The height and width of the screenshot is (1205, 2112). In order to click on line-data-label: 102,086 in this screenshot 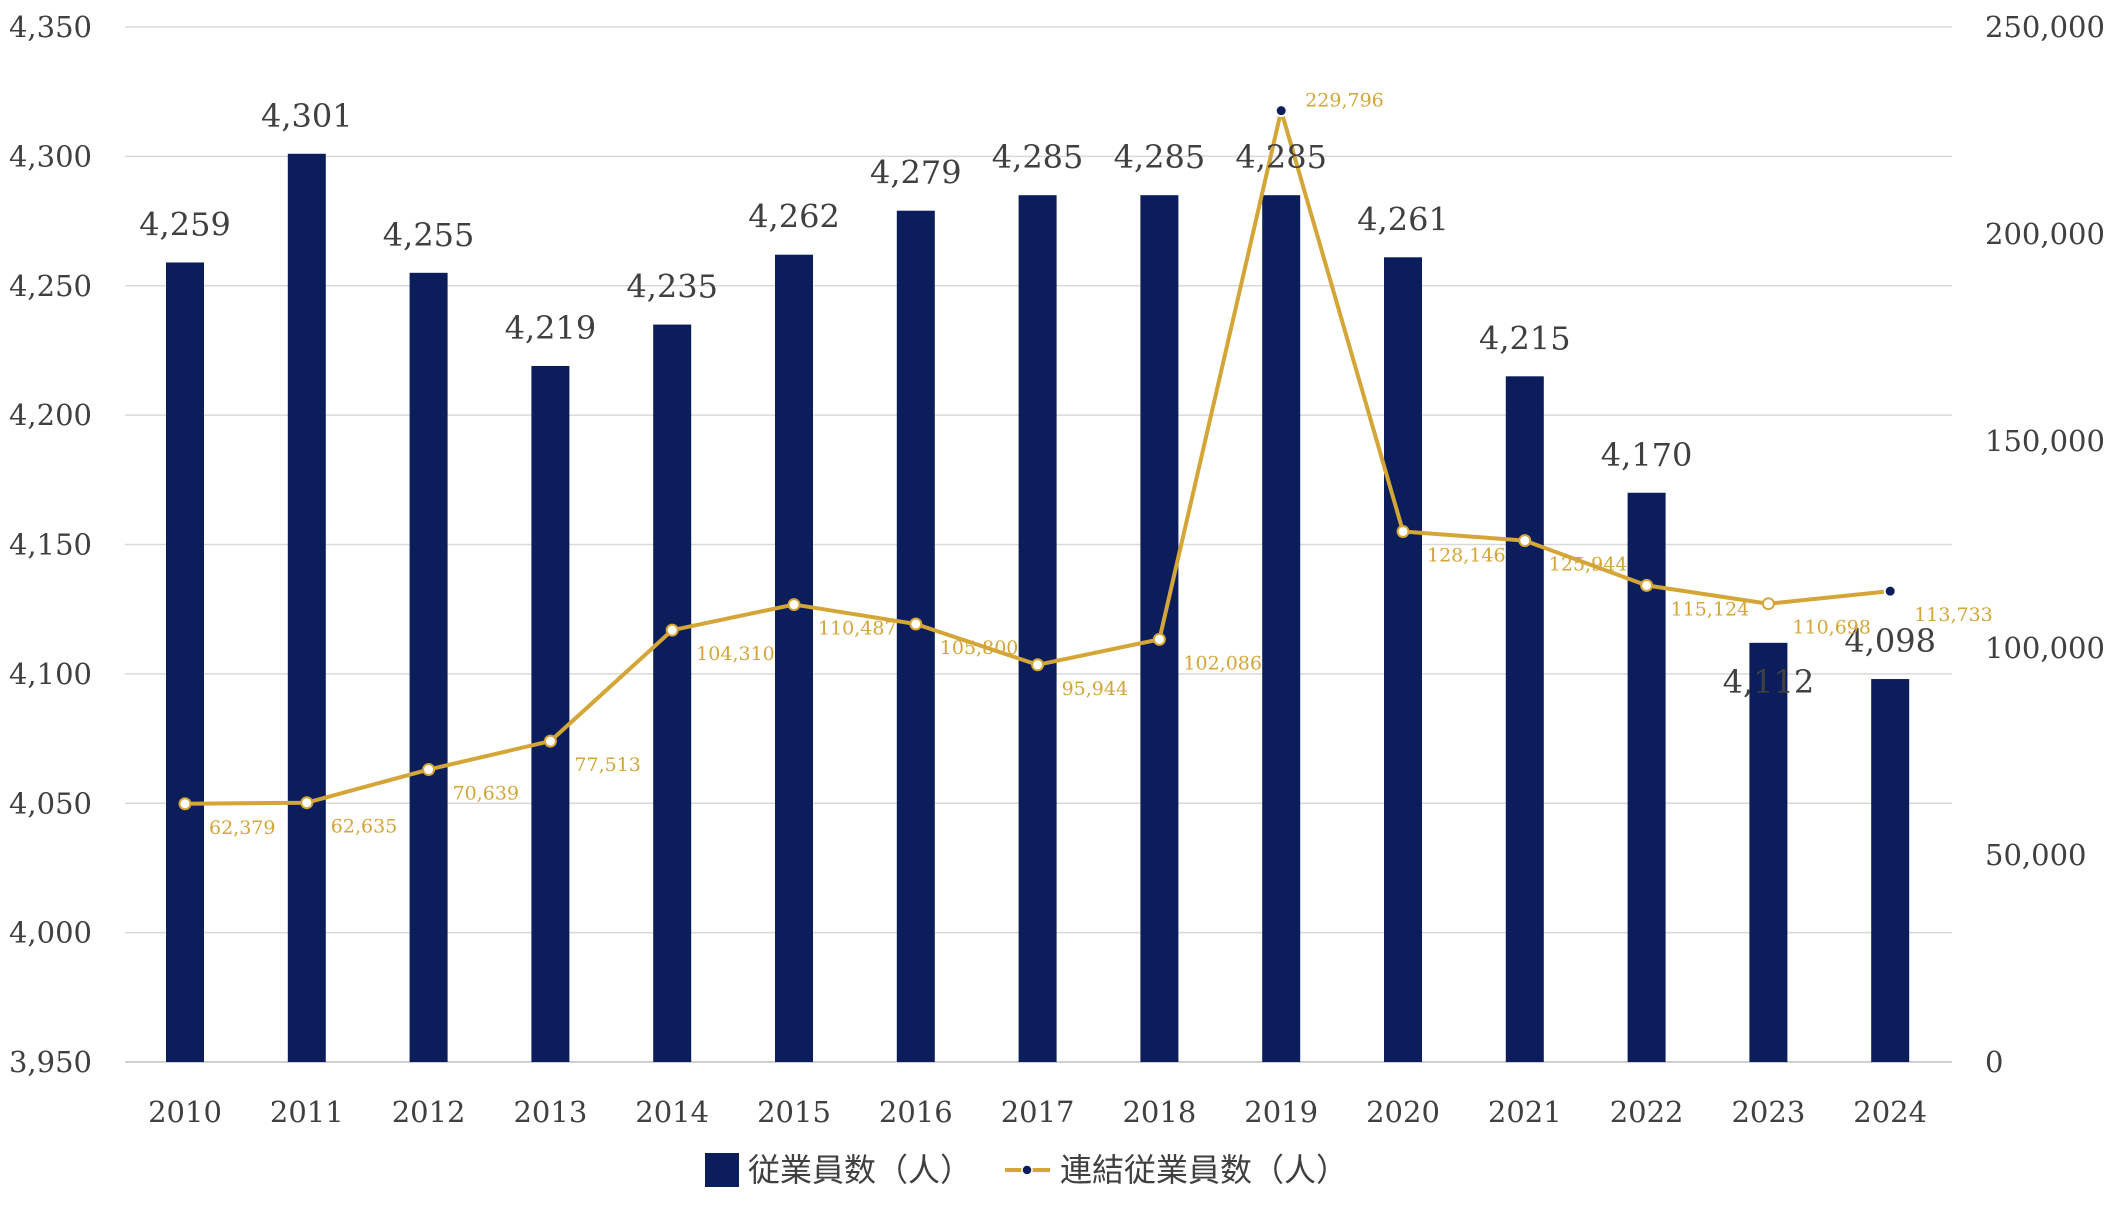, I will do `click(1222, 663)`.